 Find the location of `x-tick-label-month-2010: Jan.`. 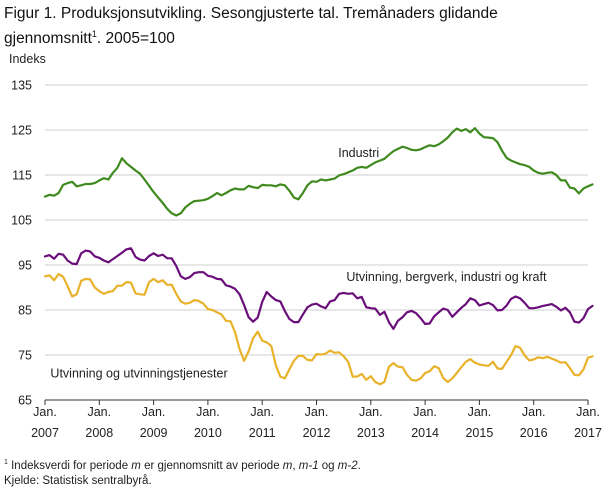

x-tick-label-month-2010: Jan. is located at coordinates (208, 412).